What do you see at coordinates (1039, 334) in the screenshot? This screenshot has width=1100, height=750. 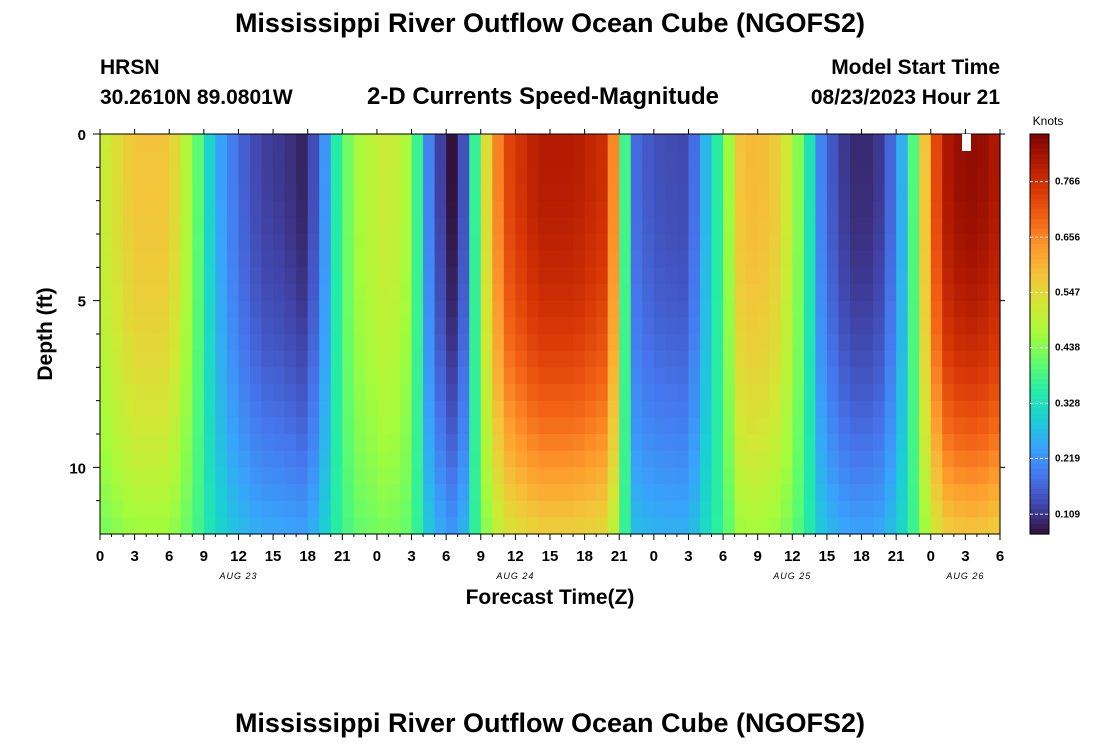 I see `colorbar-frame` at bounding box center [1039, 334].